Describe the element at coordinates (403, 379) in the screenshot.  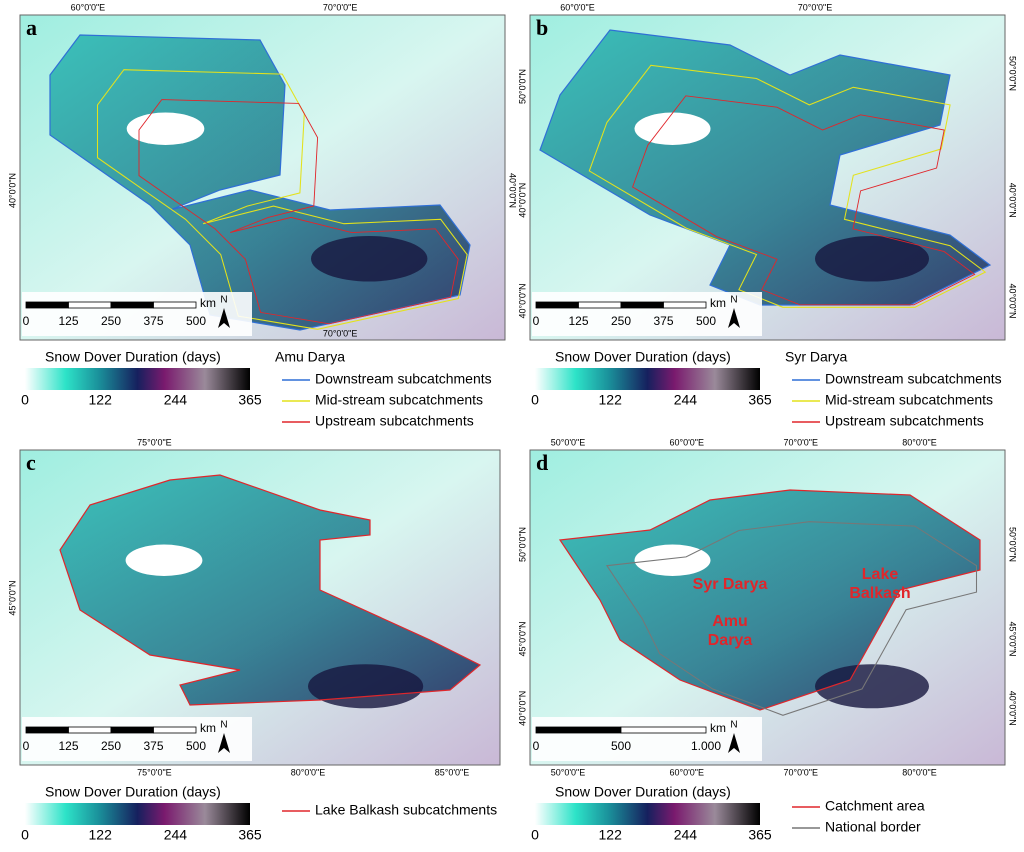
I see `legend-label: Downstream subcatchments` at that location.